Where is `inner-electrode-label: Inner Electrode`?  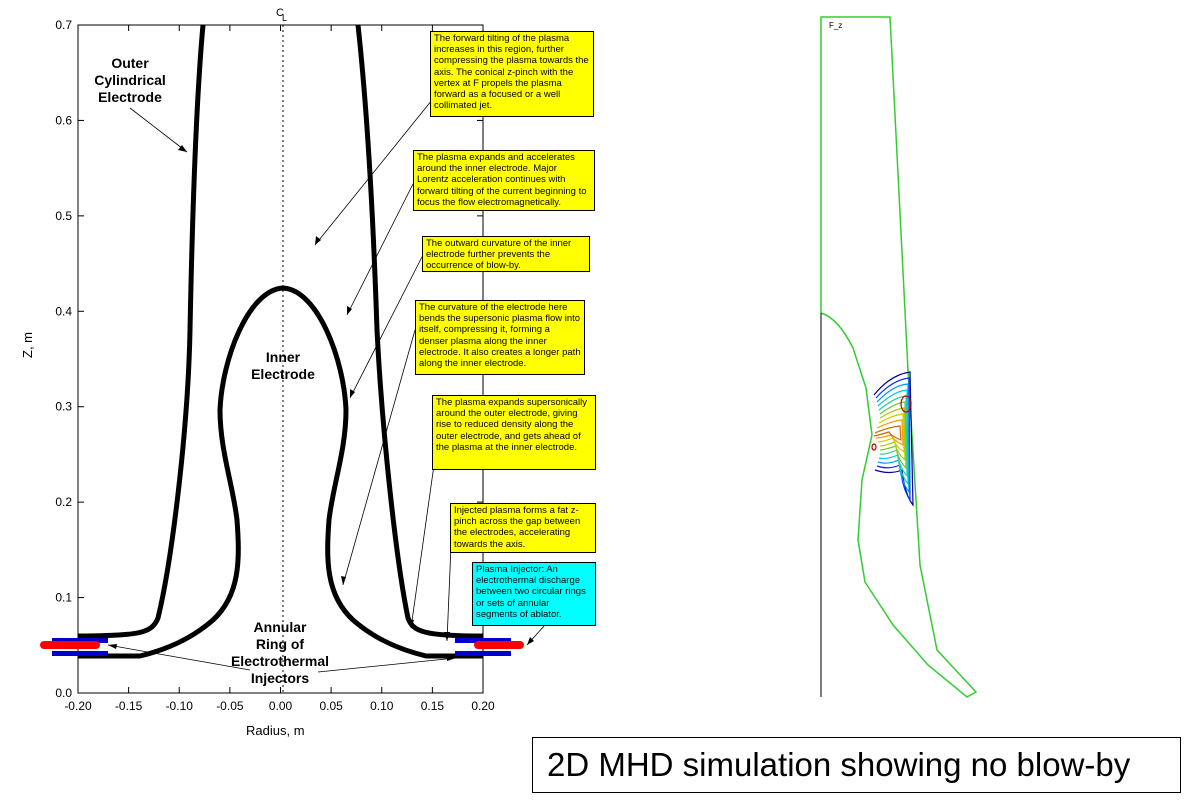 inner-electrode-label: Inner Electrode is located at coordinates (283, 366).